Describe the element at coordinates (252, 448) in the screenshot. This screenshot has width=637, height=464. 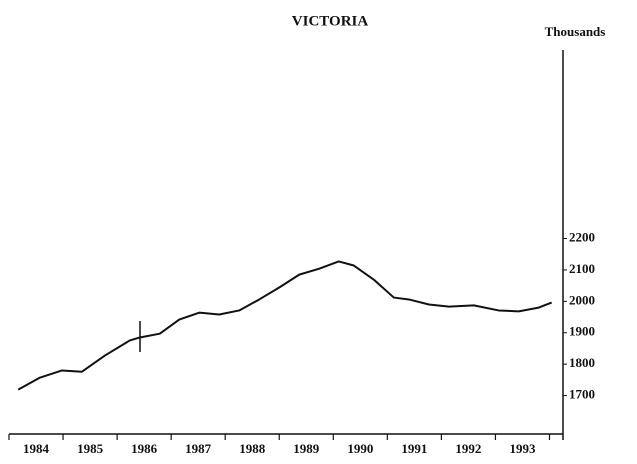
I see `x-tick-label: 1988` at that location.